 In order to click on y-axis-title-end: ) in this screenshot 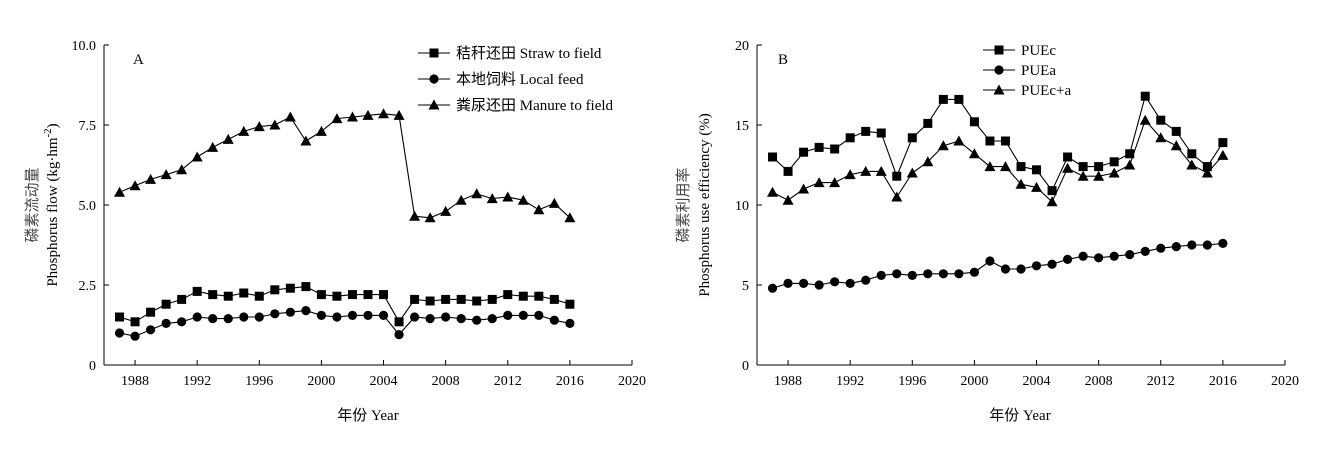, I will do `click(53, 125)`.